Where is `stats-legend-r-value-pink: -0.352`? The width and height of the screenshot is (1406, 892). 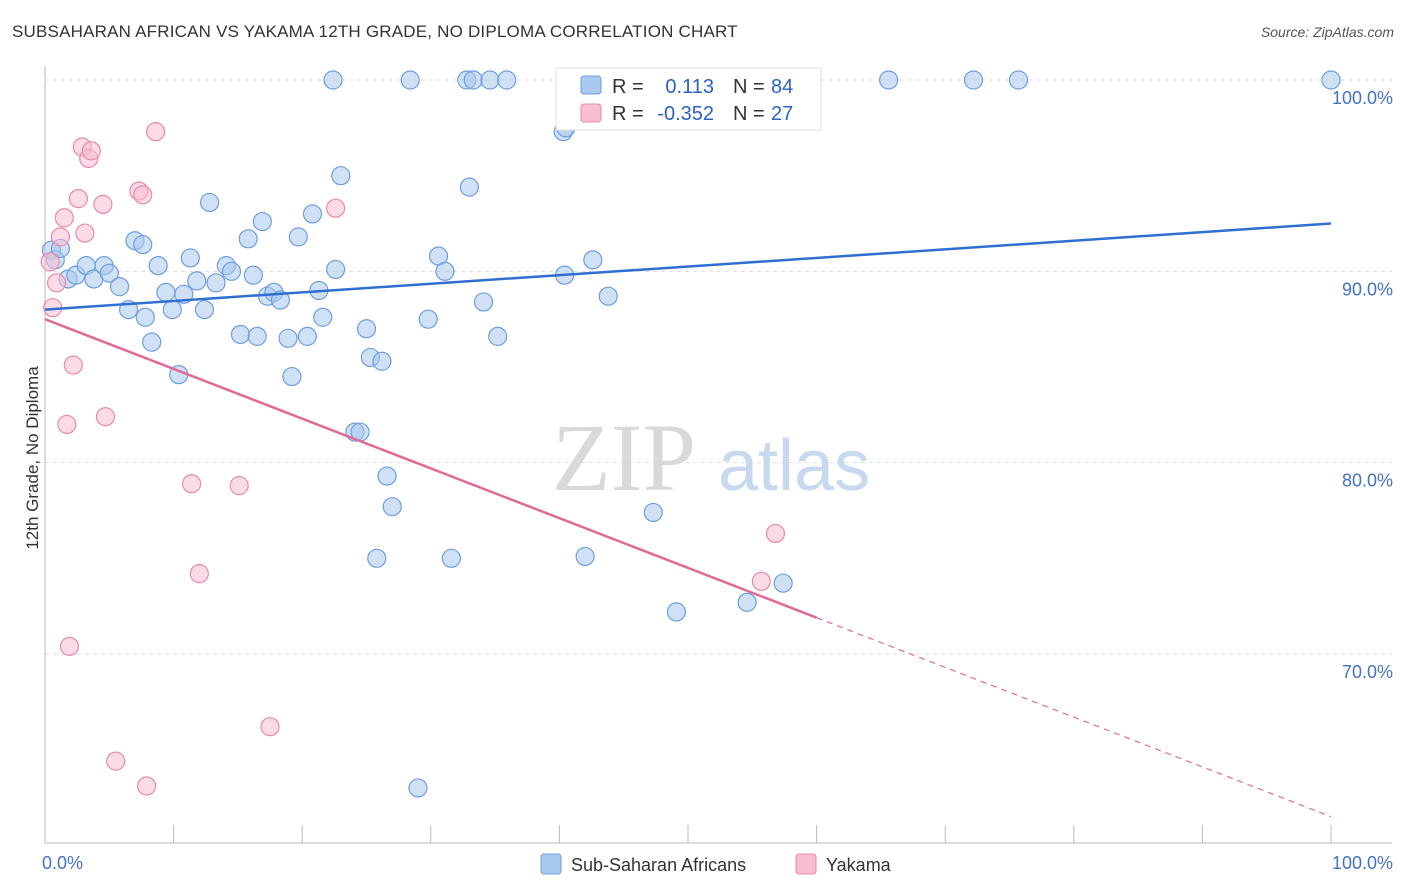 stats-legend-r-value-pink: -0.352 is located at coordinates (685, 114).